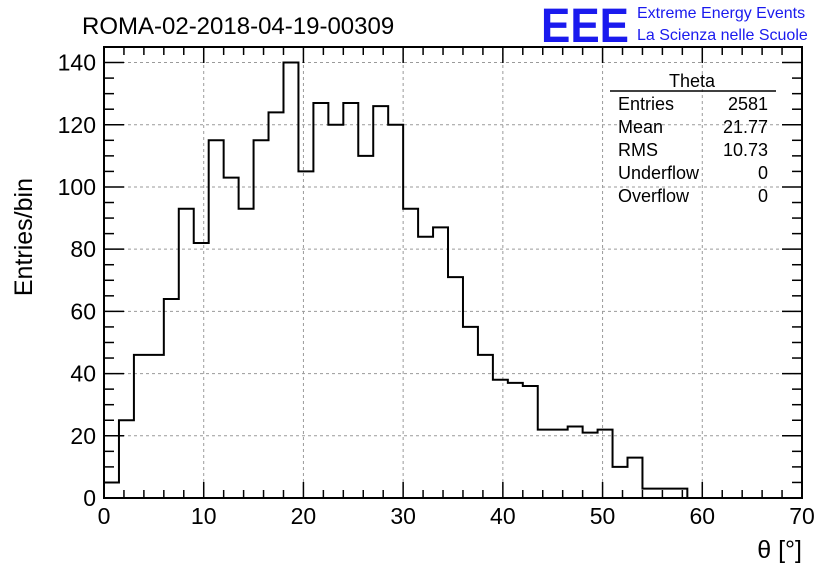  Describe the element at coordinates (104, 516) in the screenshot. I see `x-tick-label: 0` at that location.